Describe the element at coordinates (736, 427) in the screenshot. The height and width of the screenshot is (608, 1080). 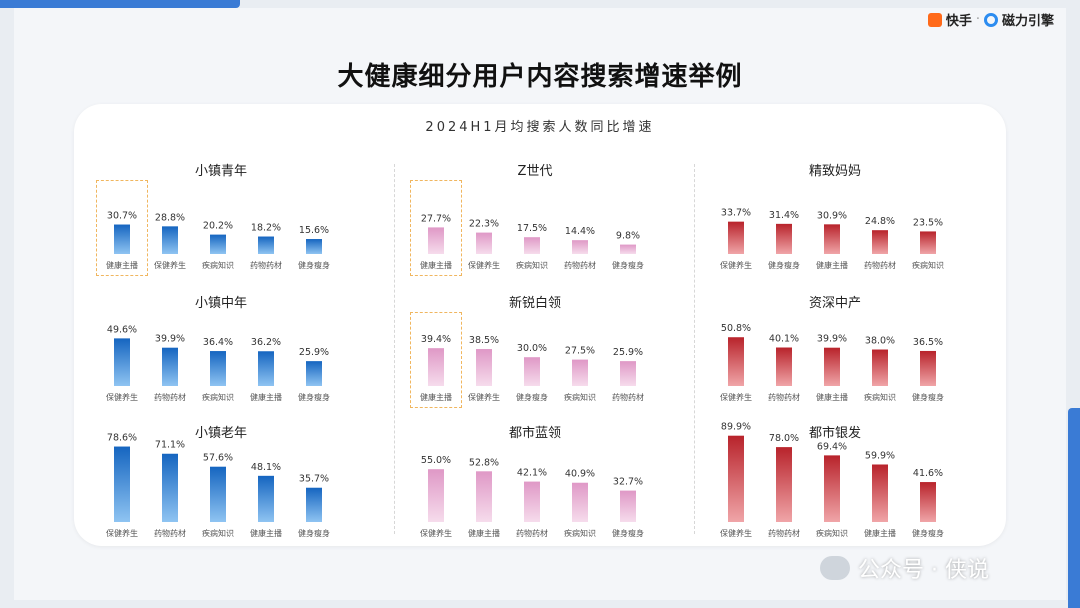
I see `data-label: 89.9%` at that location.